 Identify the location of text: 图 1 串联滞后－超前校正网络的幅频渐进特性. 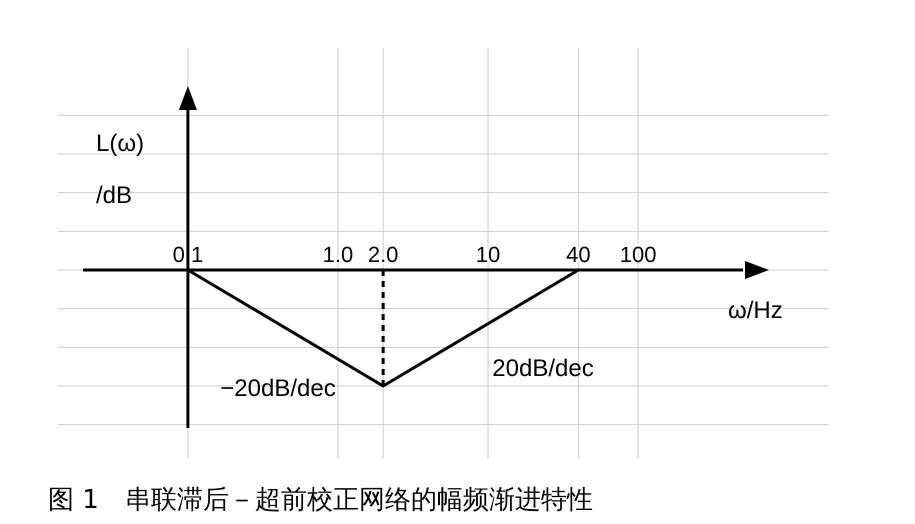
(320, 500).